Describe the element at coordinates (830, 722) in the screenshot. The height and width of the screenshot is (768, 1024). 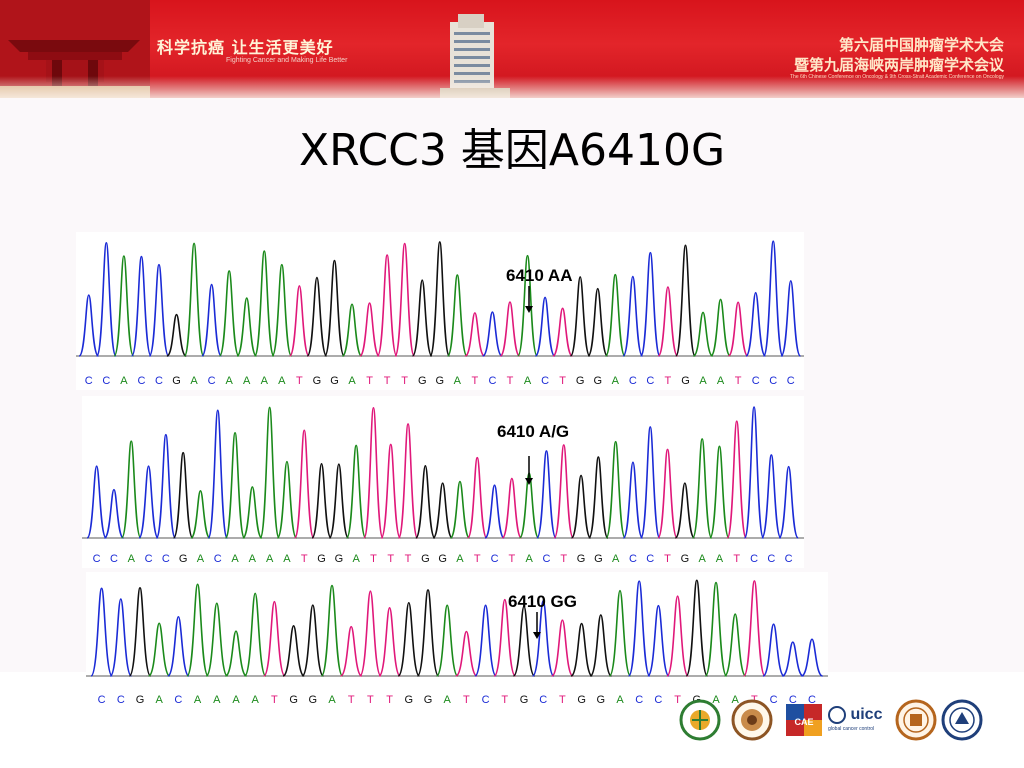
I see `sponsor-logos: CAE uicc global cancer control` at that location.